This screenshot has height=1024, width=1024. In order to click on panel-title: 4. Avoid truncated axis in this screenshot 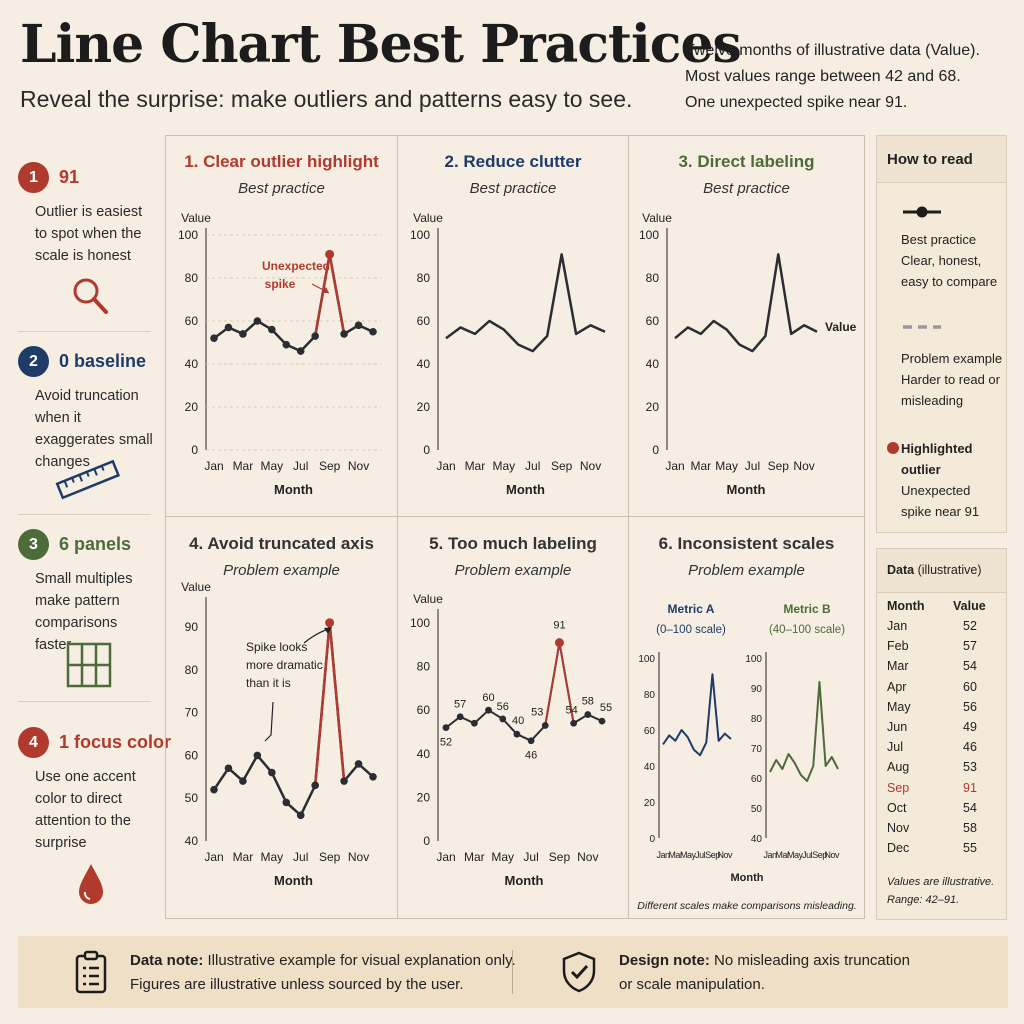, I will do `click(281, 543)`.